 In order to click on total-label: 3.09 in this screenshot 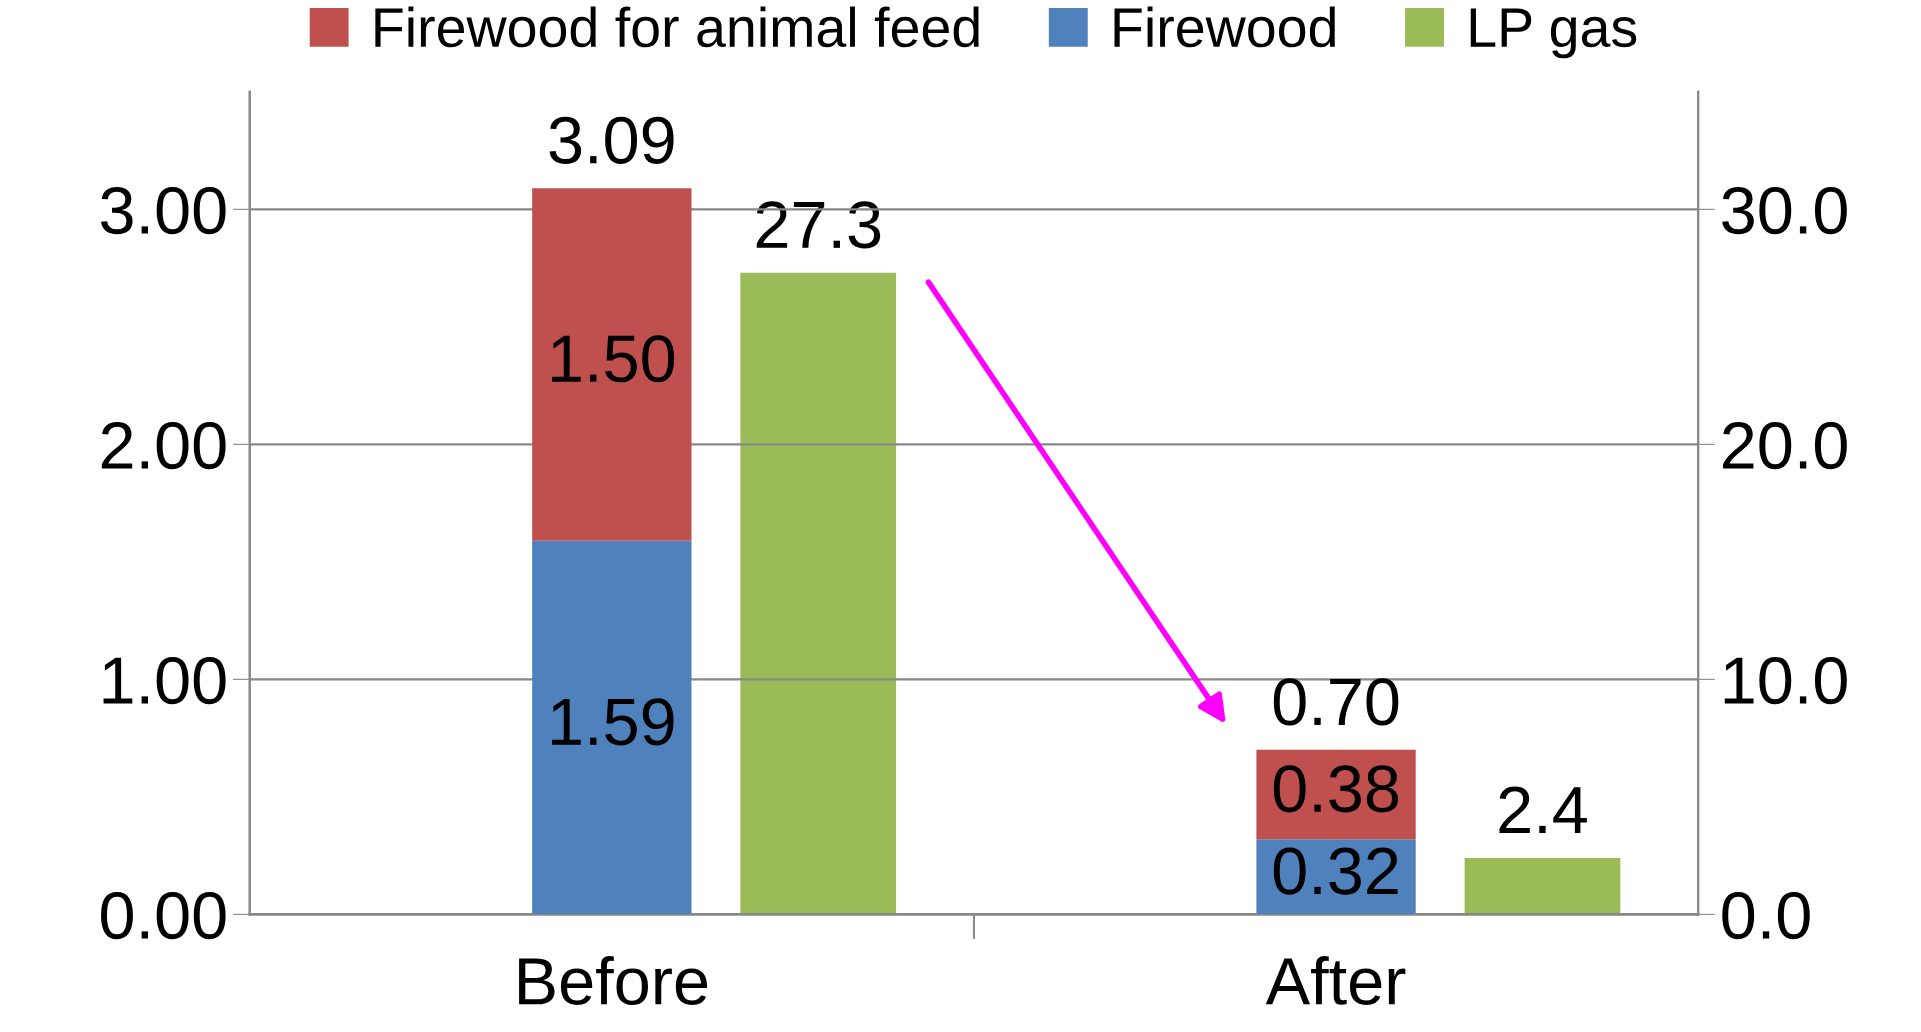, I will do `click(611, 140)`.